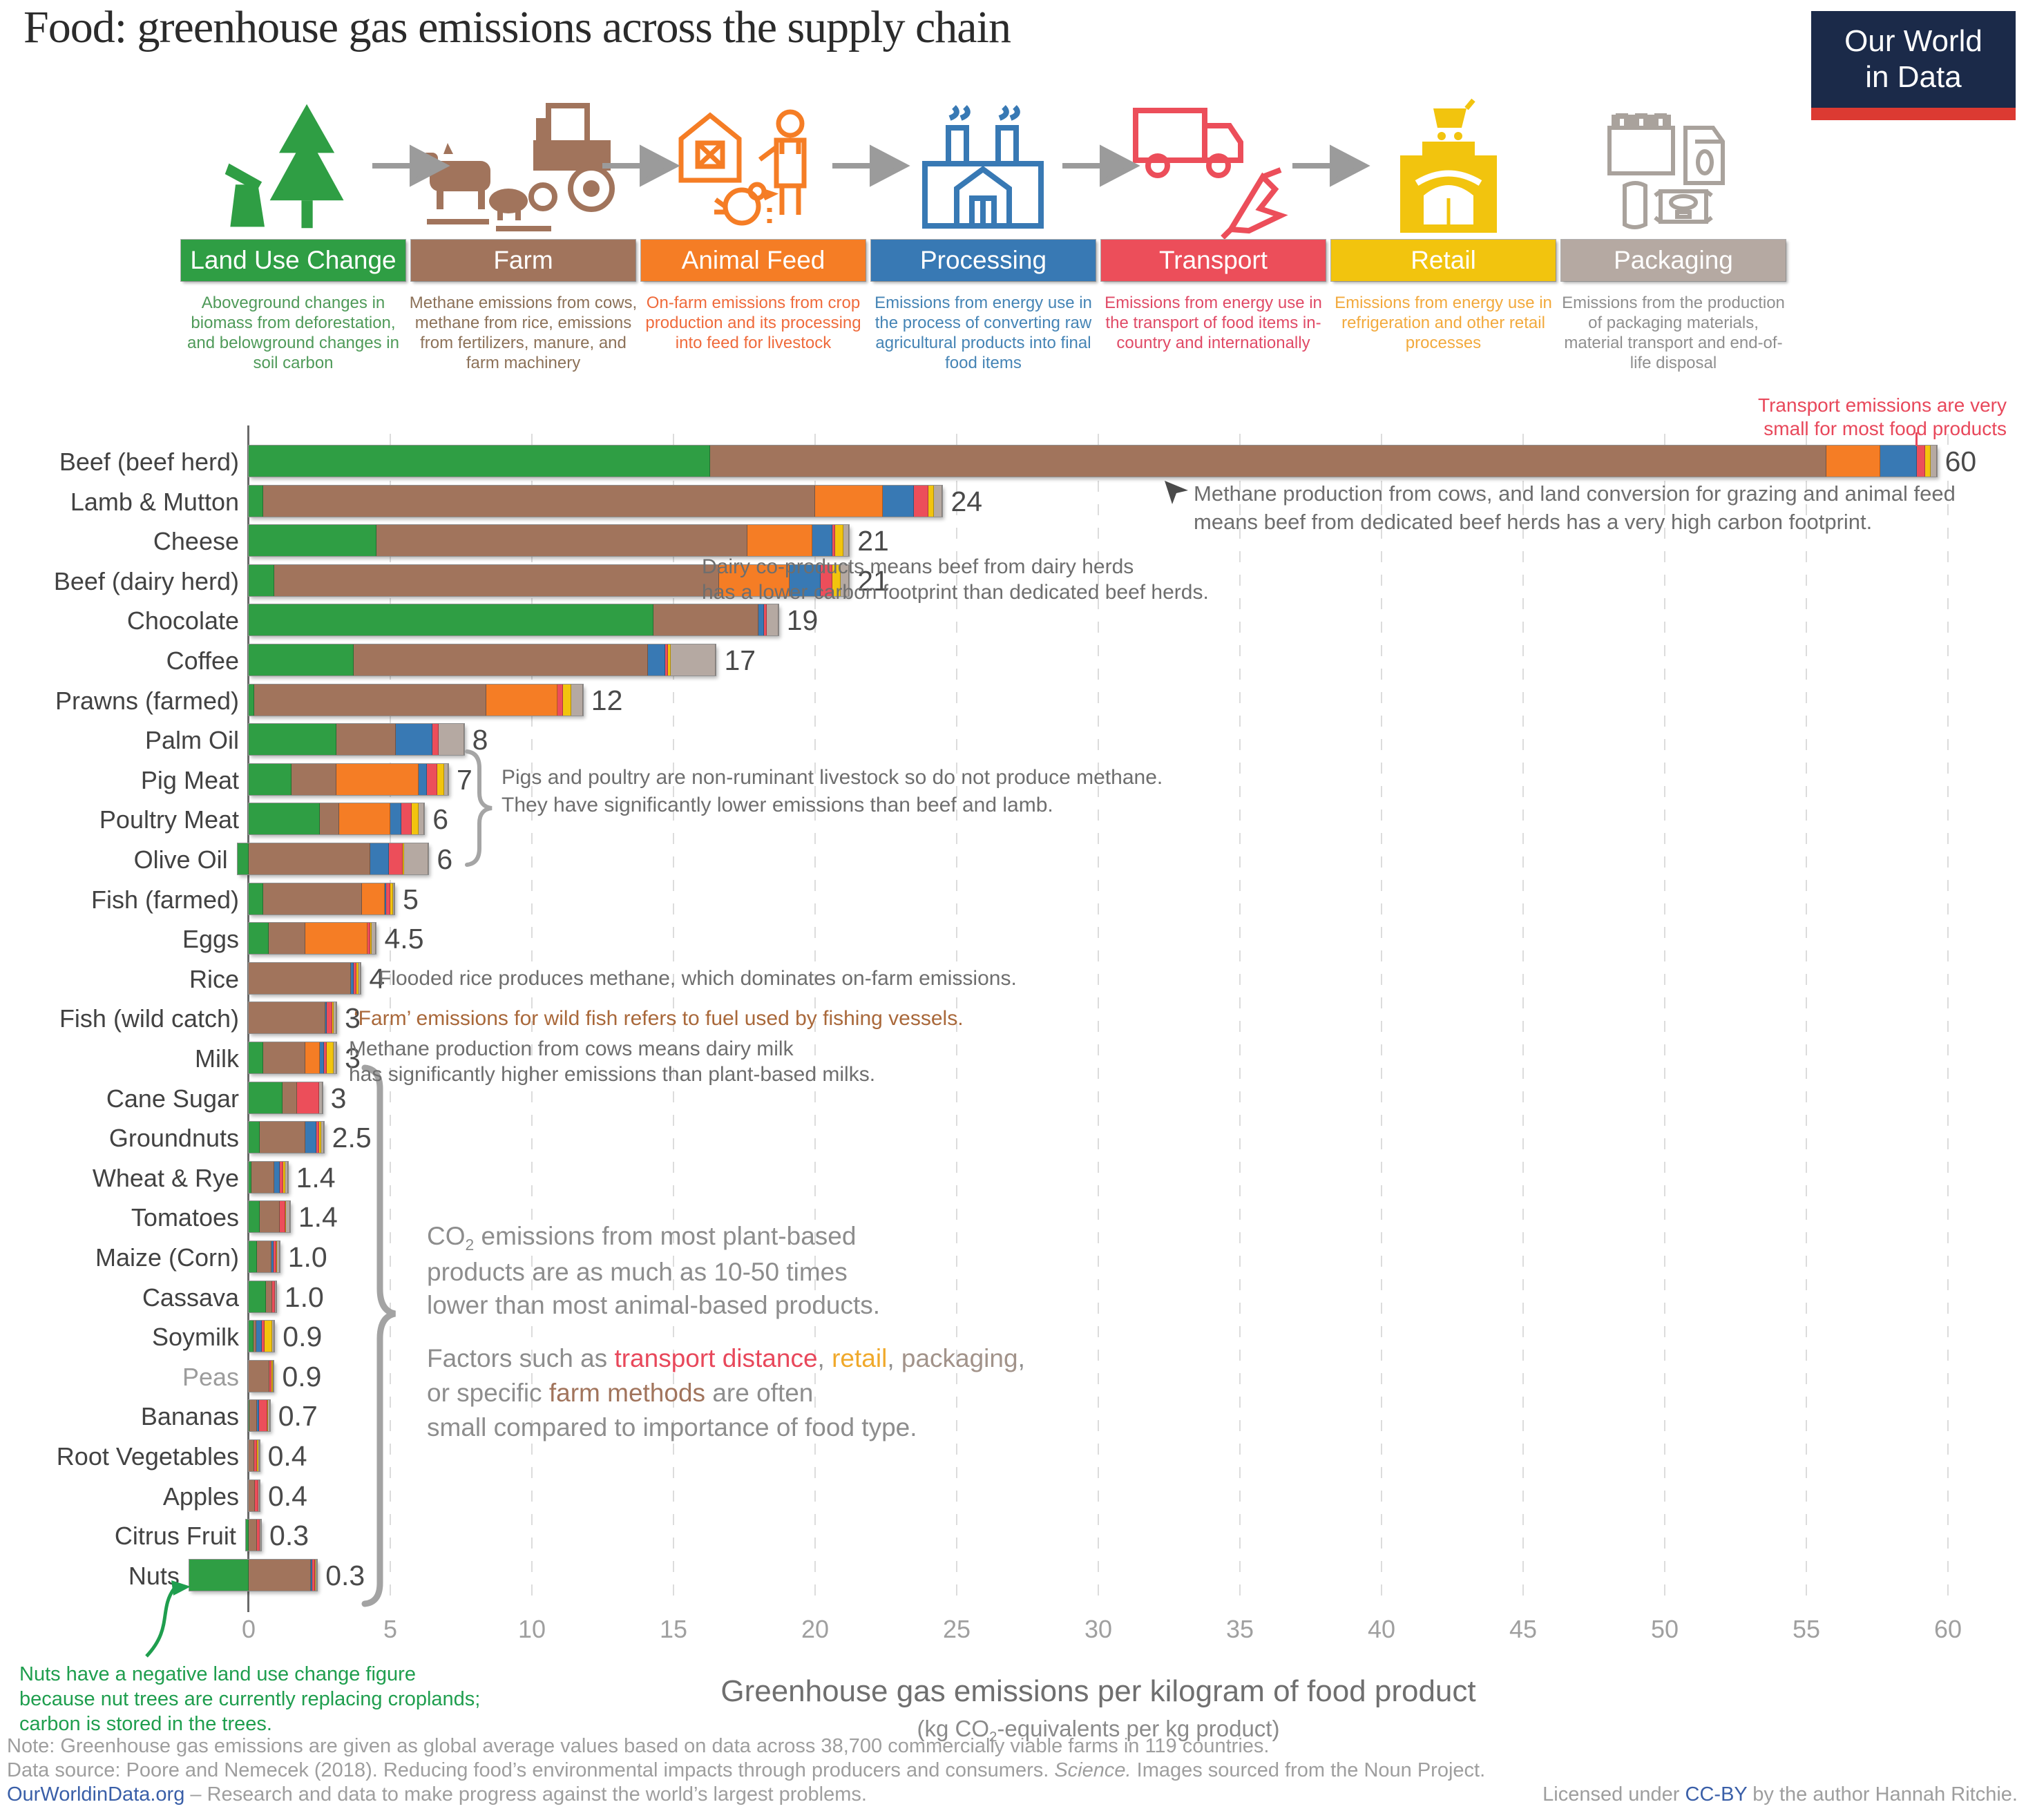 This screenshot has width=2026, height=1820. Describe the element at coordinates (1913, 77) in the screenshot. I see `owid-logo-line2: in Data` at that location.